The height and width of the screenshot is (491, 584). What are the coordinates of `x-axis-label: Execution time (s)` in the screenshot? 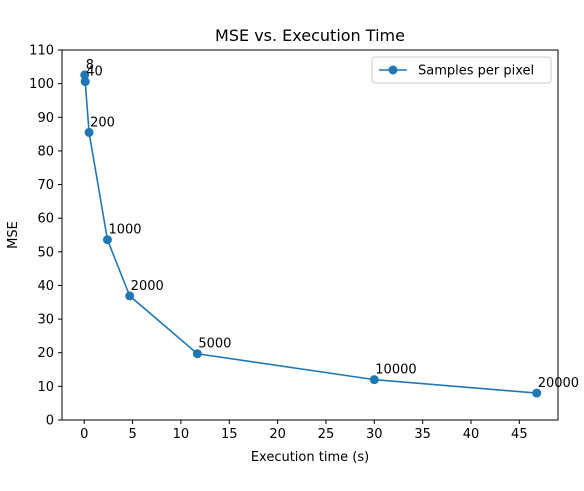 It's located at (310, 457).